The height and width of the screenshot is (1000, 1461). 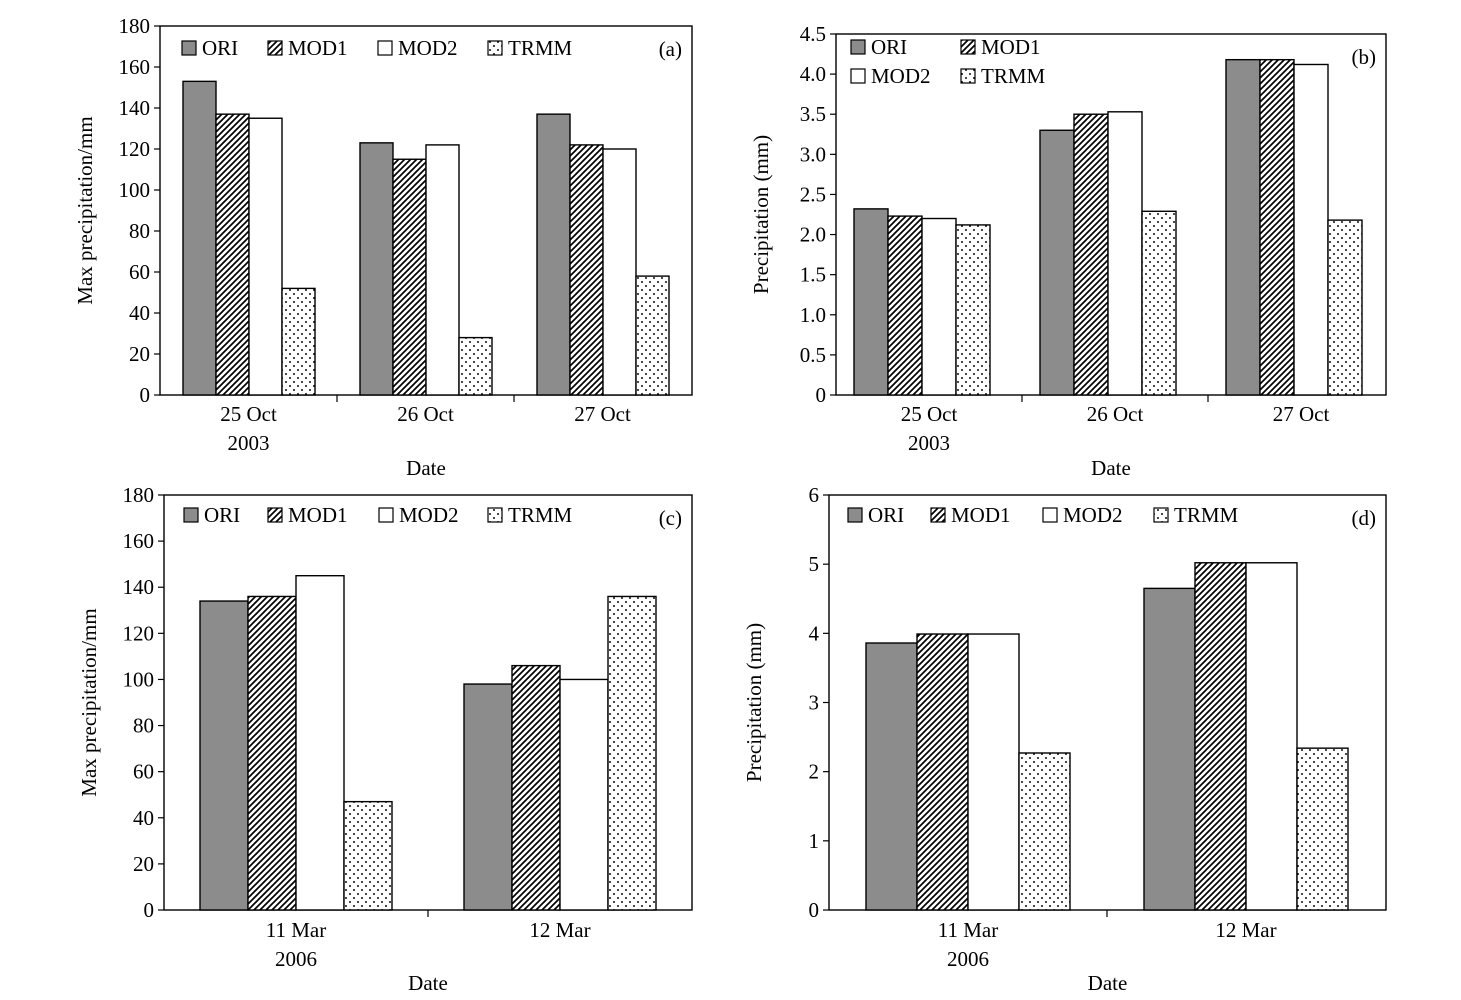 I want to click on y-tick-label: 4.0, so click(x=813, y=74).